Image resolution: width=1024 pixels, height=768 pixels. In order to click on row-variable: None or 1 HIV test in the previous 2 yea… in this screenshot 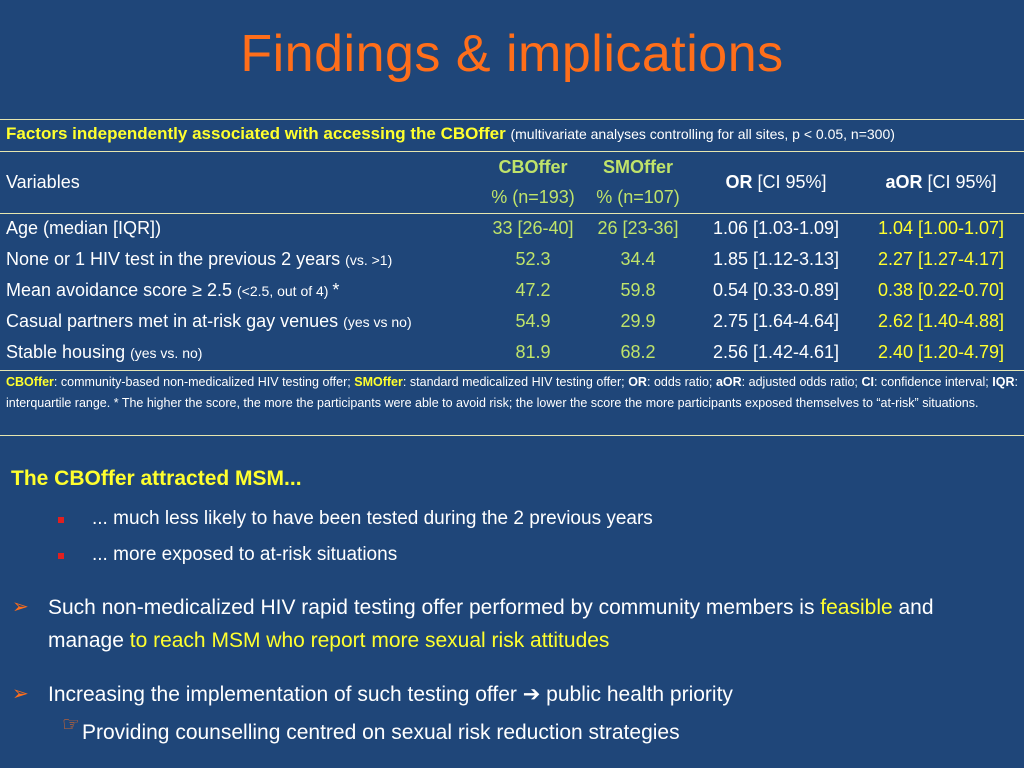, I will do `click(199, 259)`.